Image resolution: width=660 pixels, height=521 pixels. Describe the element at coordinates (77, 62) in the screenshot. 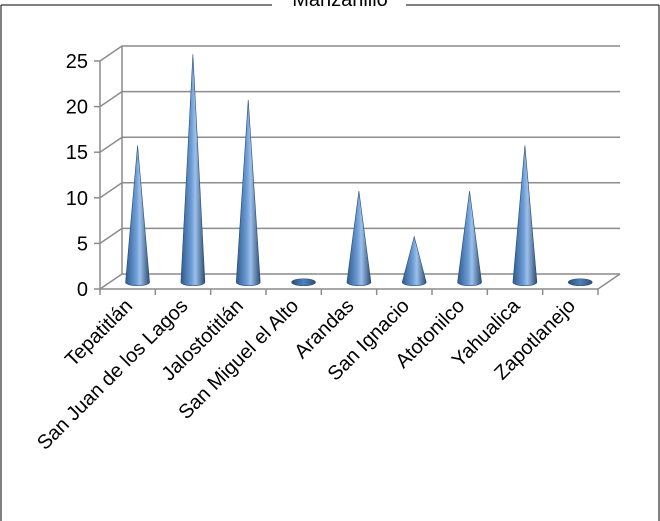

I see `y-tick-label: 25` at that location.